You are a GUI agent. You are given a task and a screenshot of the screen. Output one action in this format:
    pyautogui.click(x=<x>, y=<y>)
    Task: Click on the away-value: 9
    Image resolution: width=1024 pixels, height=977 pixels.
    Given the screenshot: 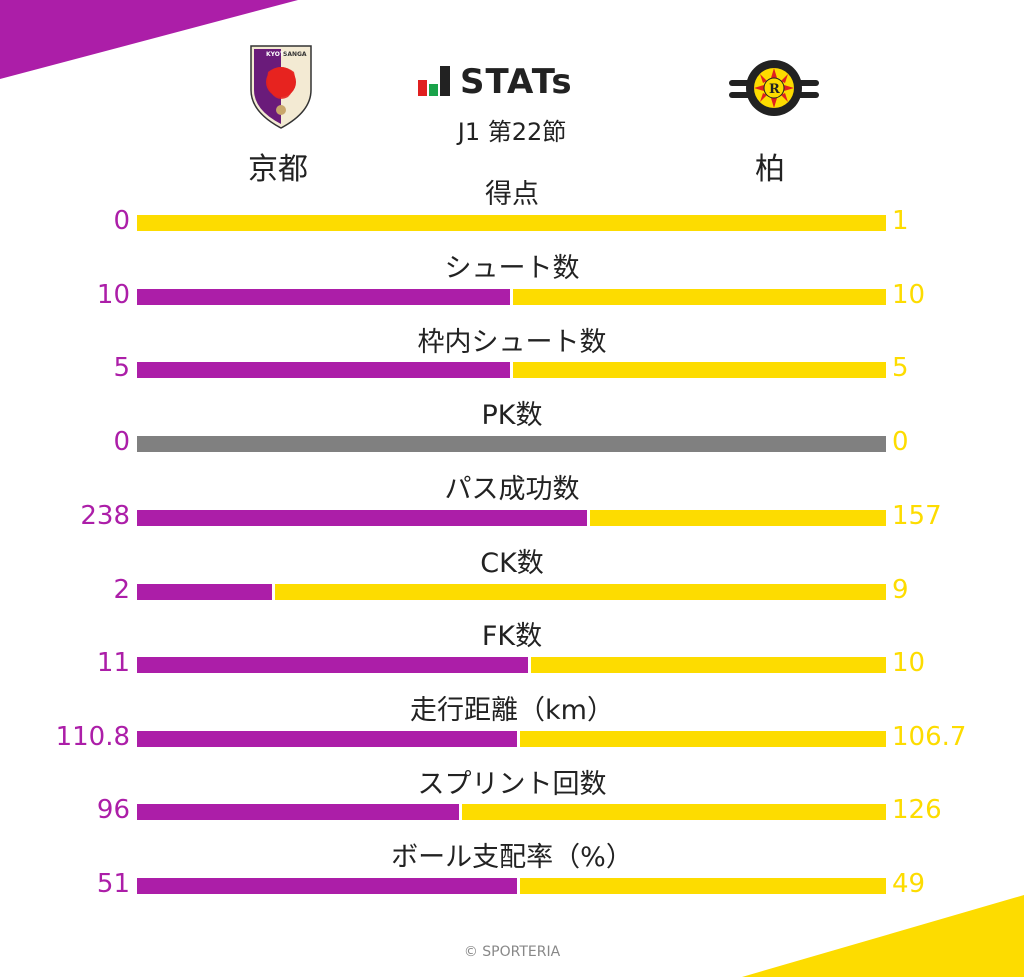 What is the action you would take?
    pyautogui.click(x=900, y=590)
    